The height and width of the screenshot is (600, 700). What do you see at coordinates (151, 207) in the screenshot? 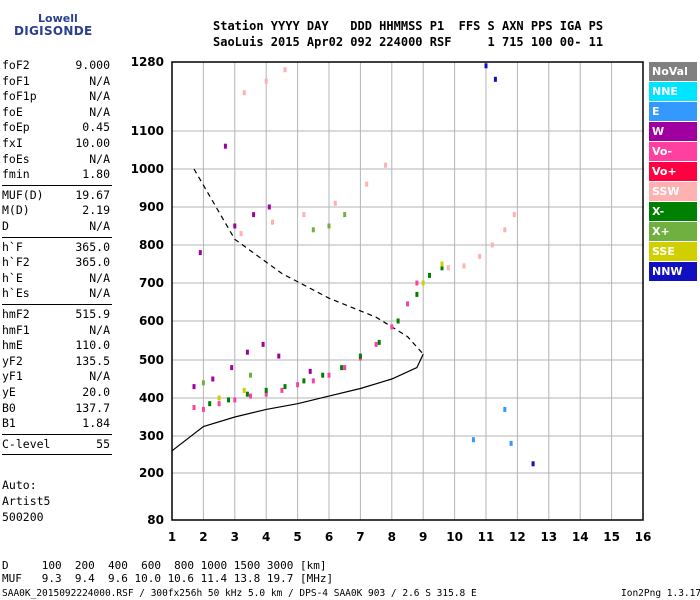
I see `y-tick-label: 900` at bounding box center [151, 207].